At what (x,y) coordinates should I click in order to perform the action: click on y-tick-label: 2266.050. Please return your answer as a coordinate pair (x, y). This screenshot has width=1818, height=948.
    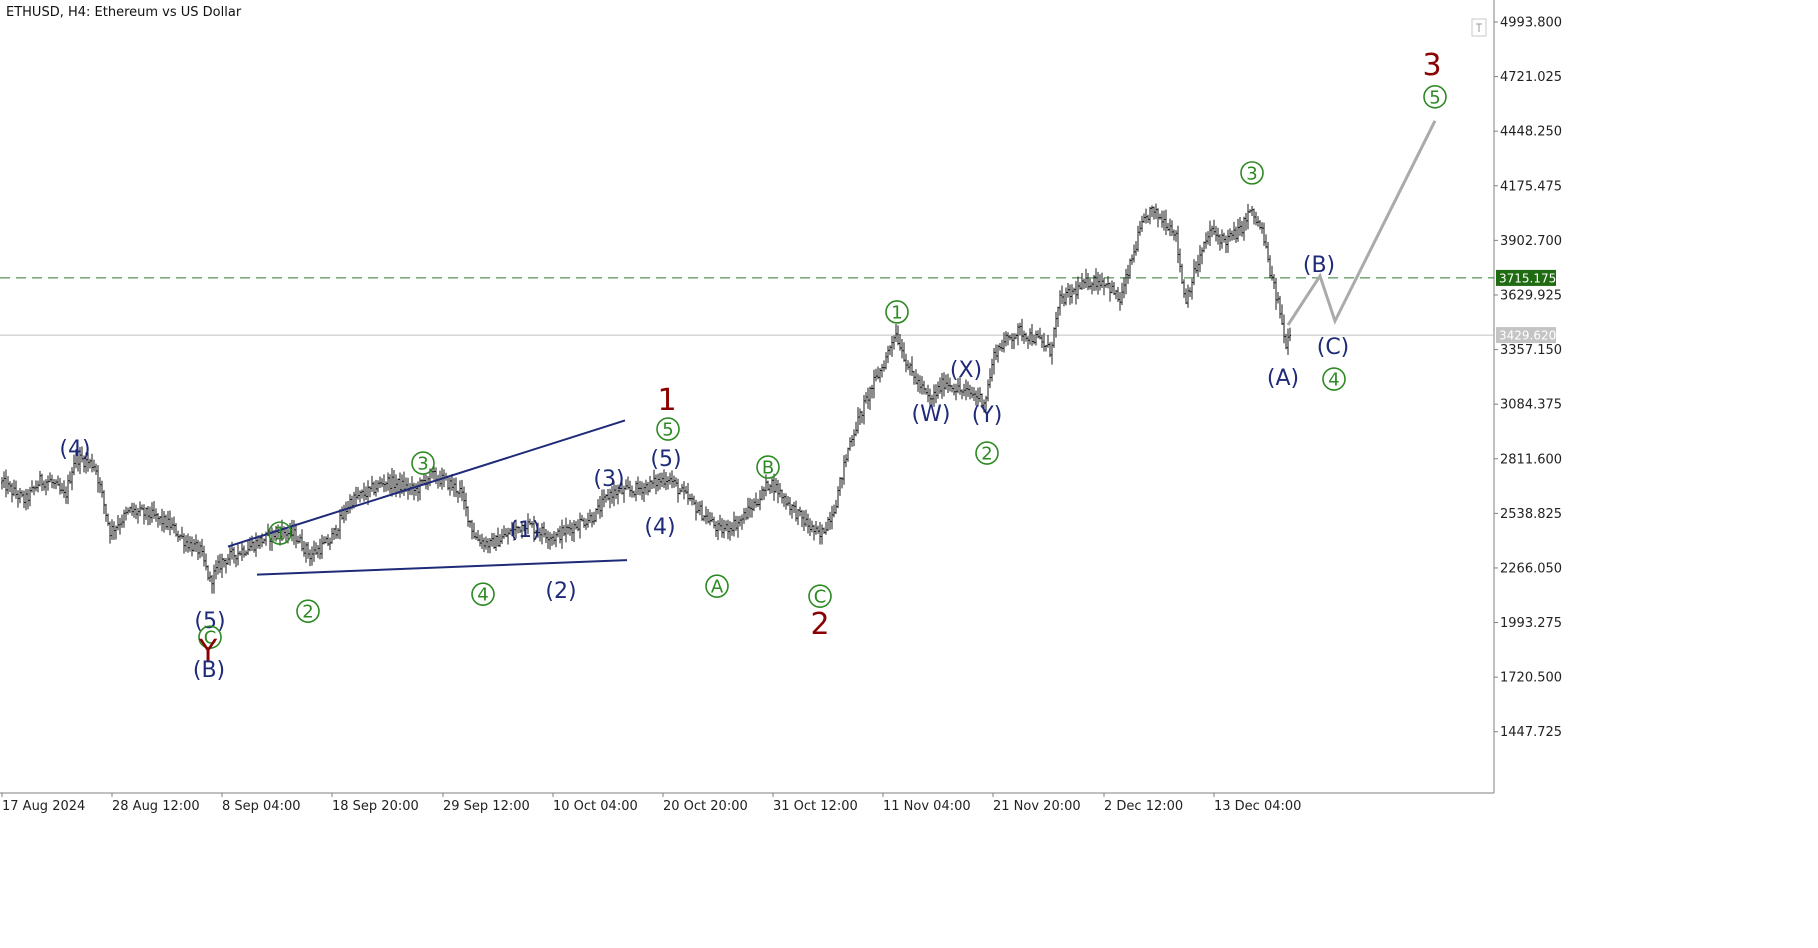
    Looking at the image, I should click on (1531, 568).